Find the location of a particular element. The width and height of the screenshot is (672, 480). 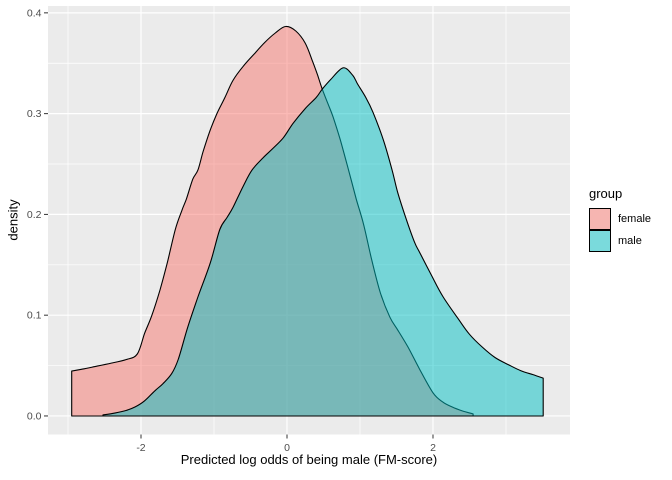

legend-entry-female: female is located at coordinates (620, 219).